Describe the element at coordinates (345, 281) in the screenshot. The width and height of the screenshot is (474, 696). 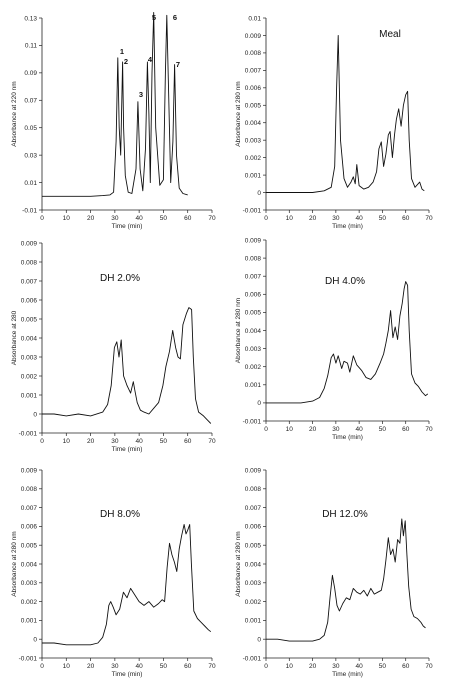
I see `panel-title: DH 4.0%` at that location.